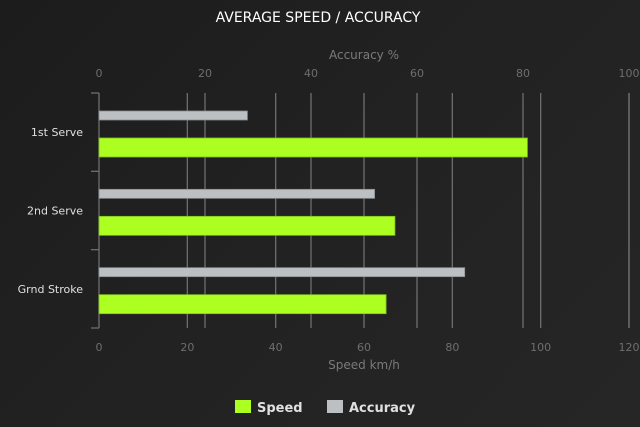  Describe the element at coordinates (364, 365) in the screenshot. I see `bottom-axis-label: Speed km/h` at that location.